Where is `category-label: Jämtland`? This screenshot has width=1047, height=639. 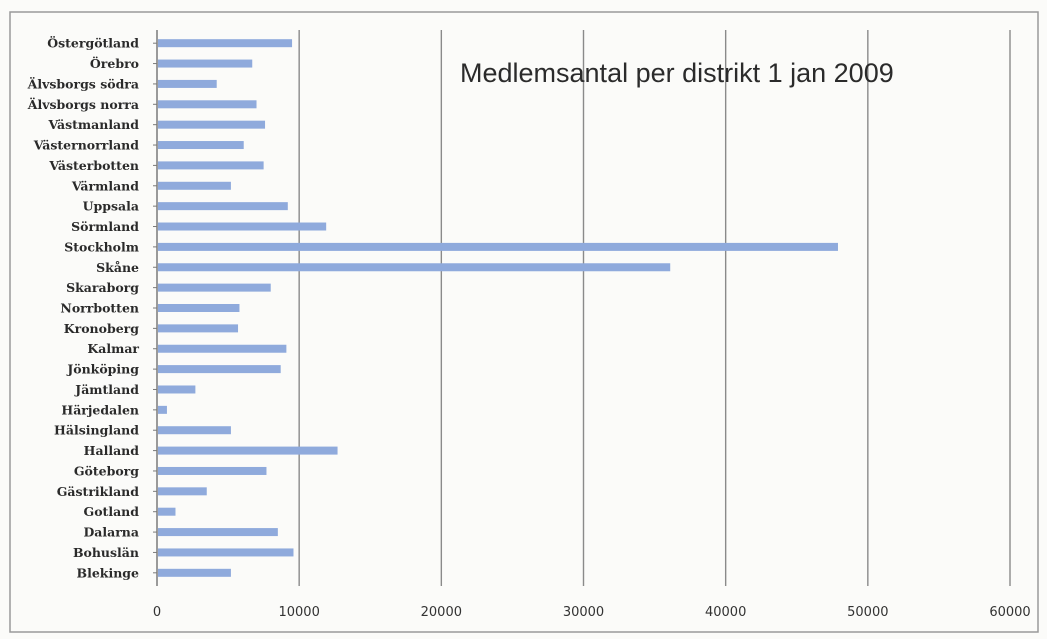
category-label: Jämtland is located at coordinates (106, 389).